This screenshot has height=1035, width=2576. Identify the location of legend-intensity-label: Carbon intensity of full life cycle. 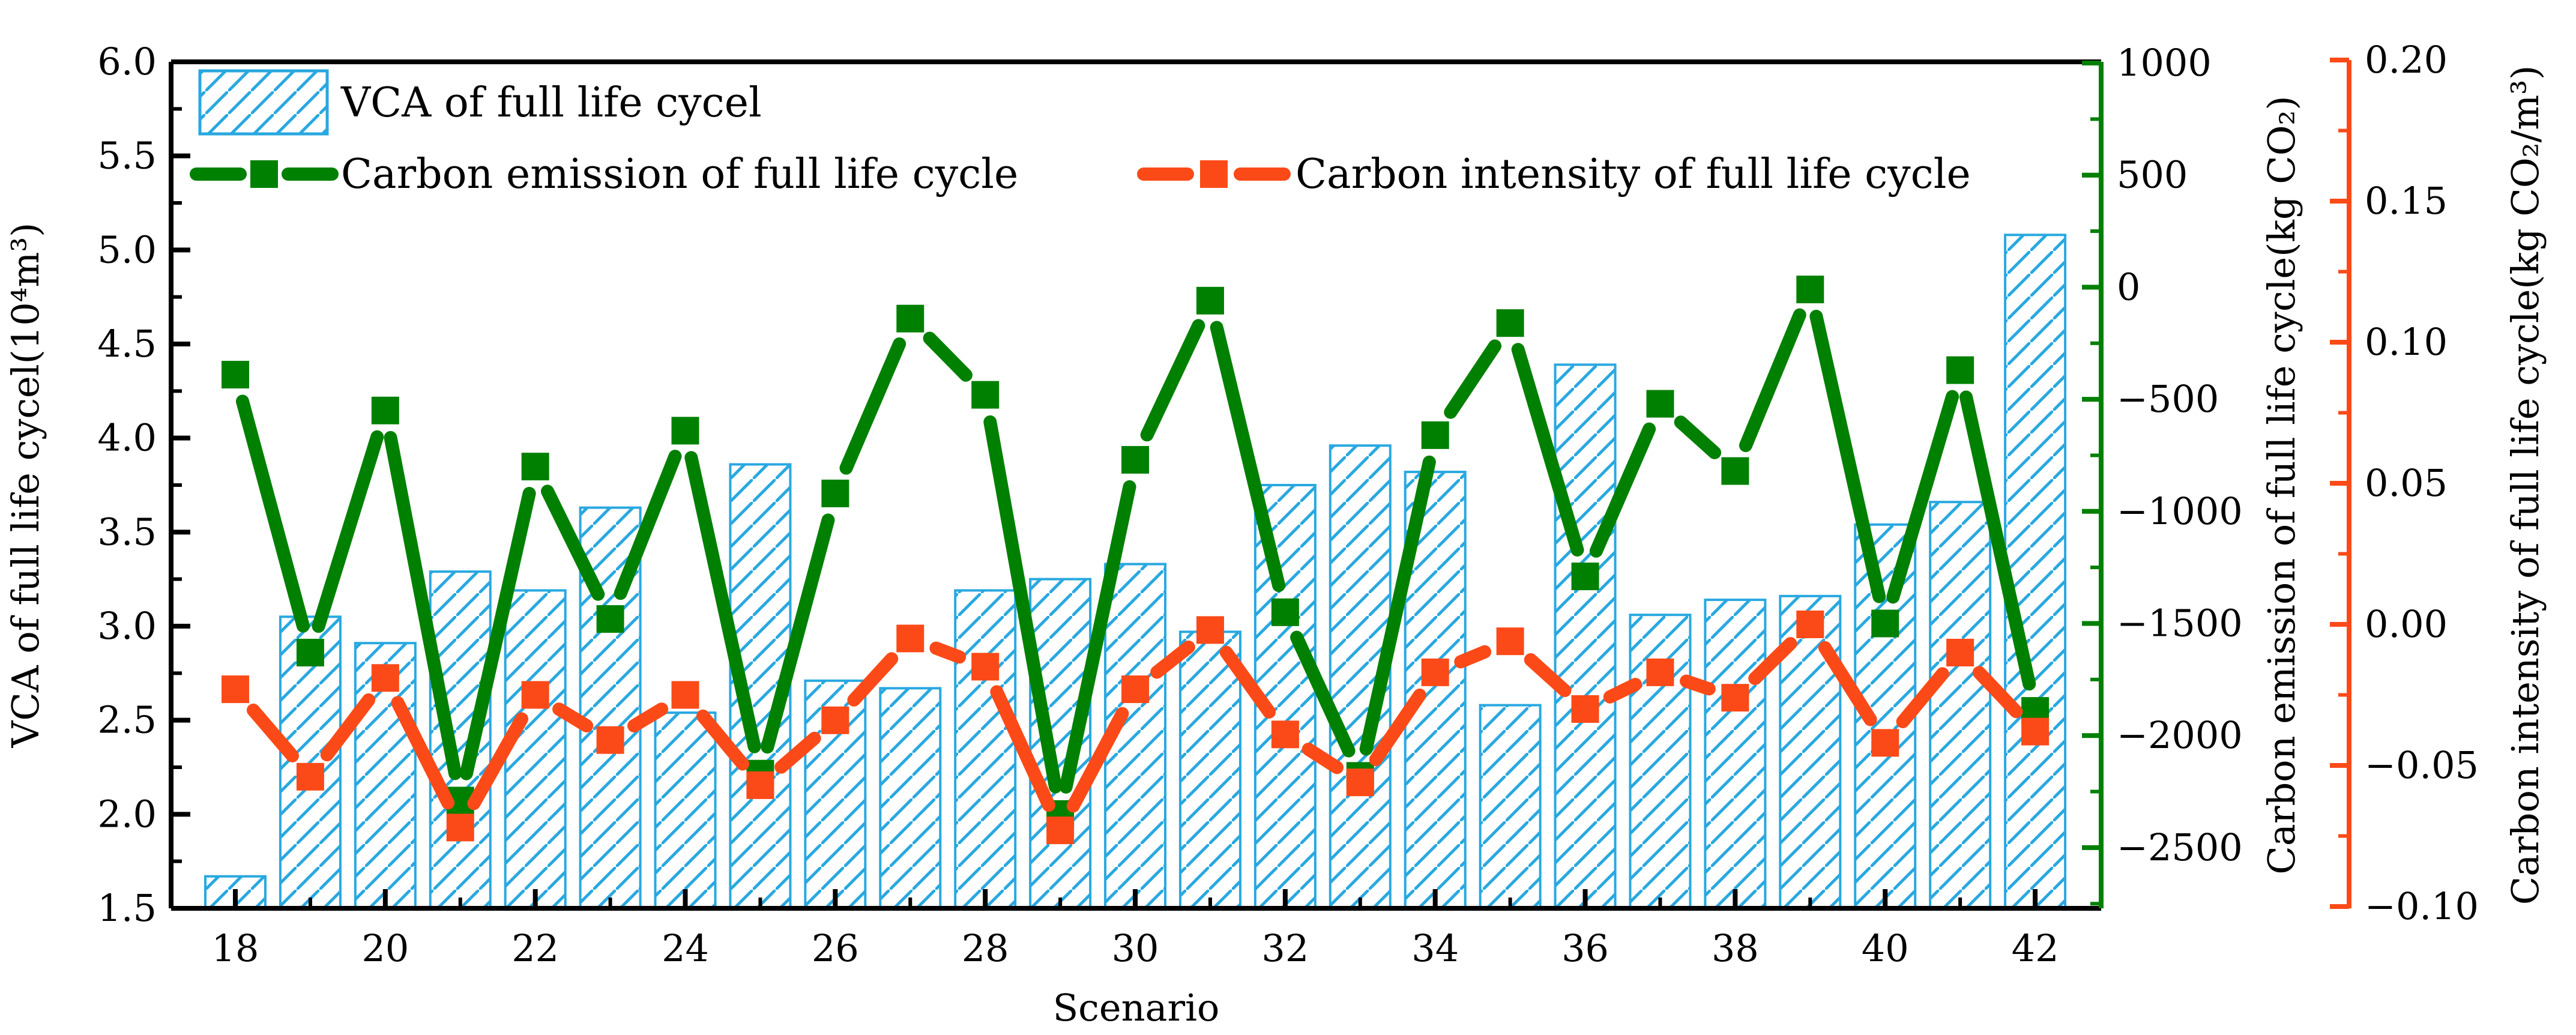
(1633, 174).